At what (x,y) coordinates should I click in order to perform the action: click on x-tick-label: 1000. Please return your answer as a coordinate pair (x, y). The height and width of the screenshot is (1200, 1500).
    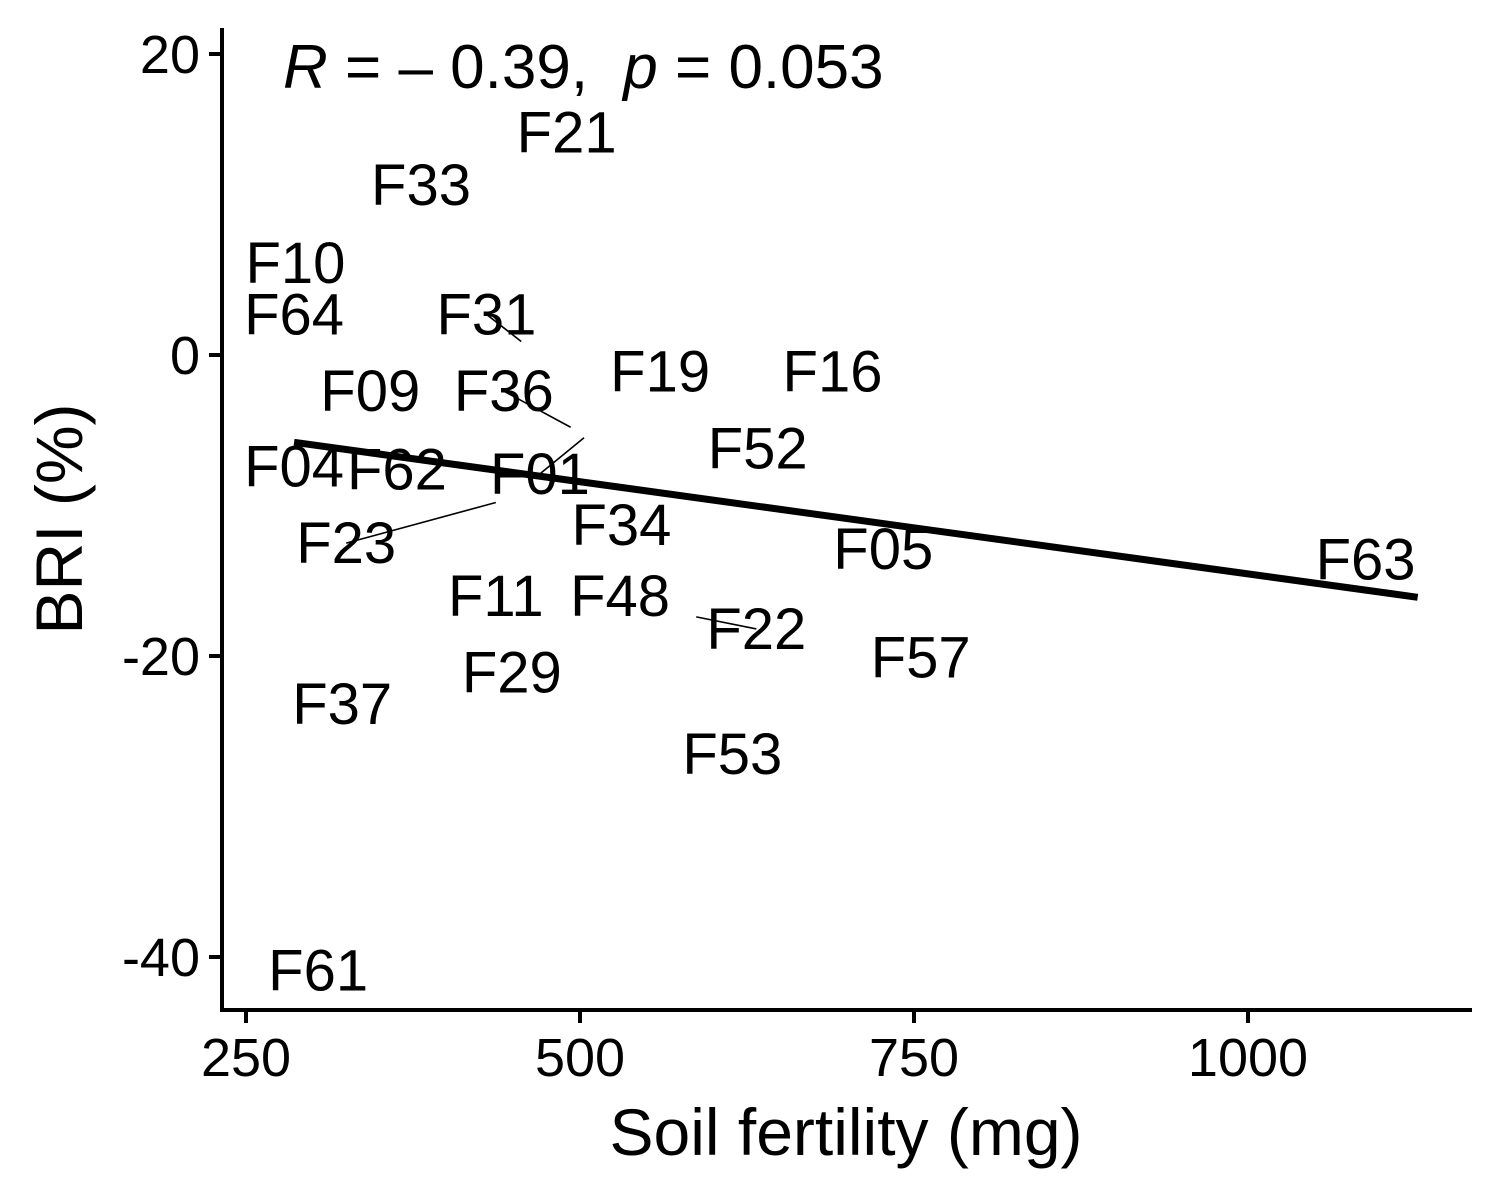
    Looking at the image, I should click on (1248, 1058).